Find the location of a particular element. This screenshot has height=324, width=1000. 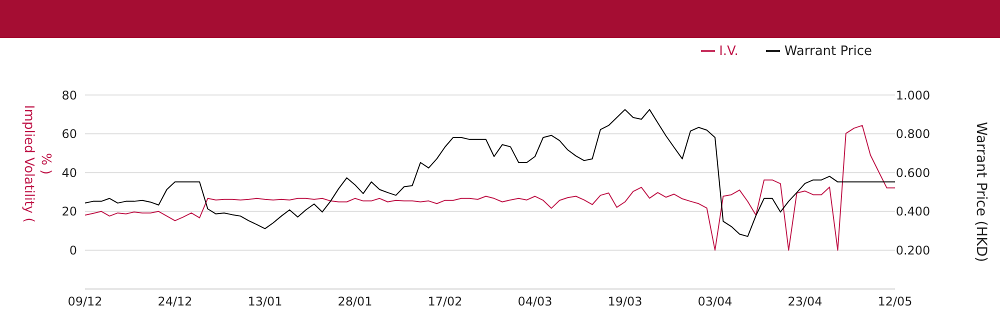

x-tick-label: 03/04 is located at coordinates (715, 301).